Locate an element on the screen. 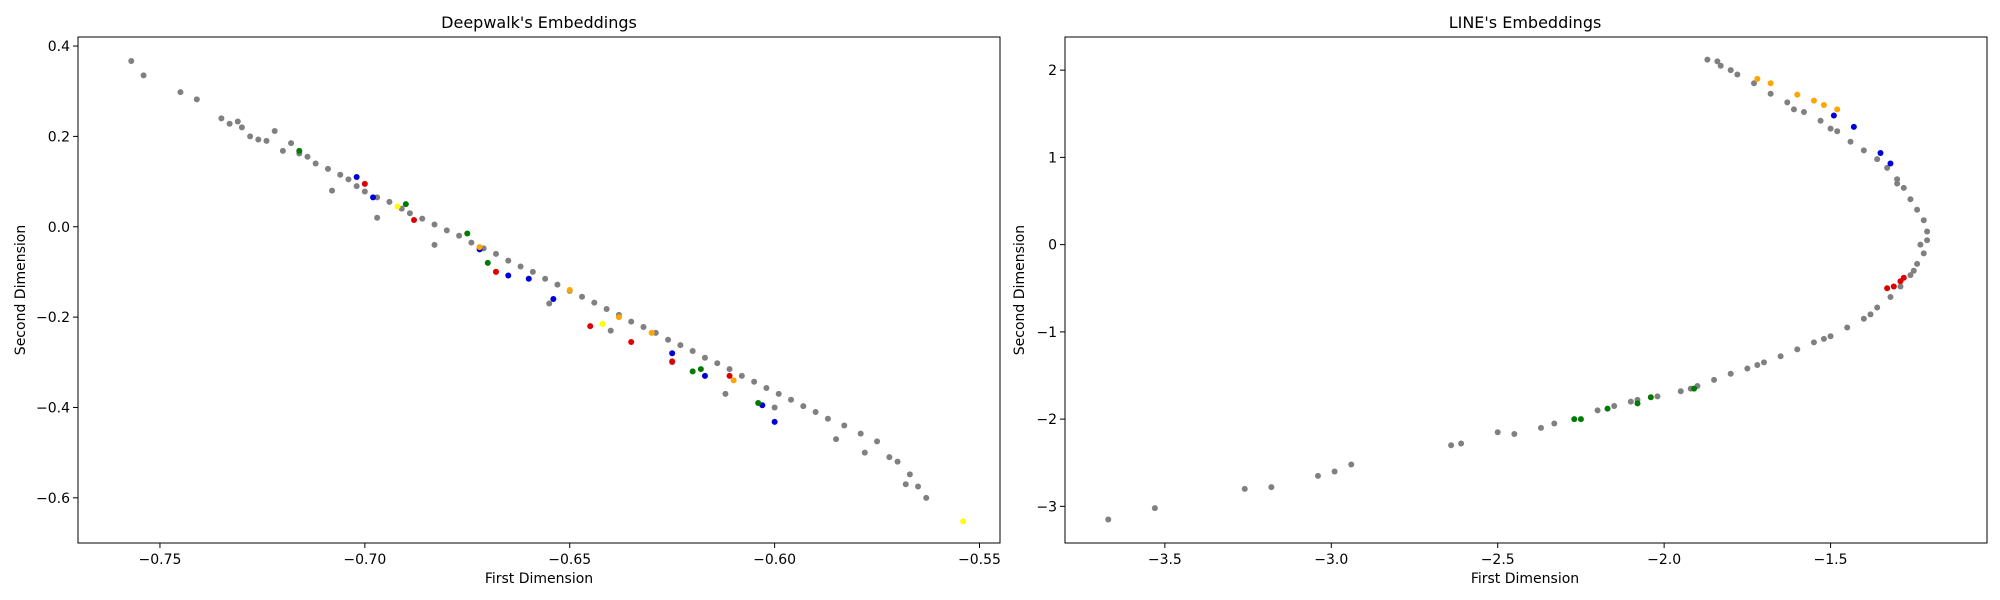  line-y-axis-label: Second Dimension is located at coordinates (1020, 290).